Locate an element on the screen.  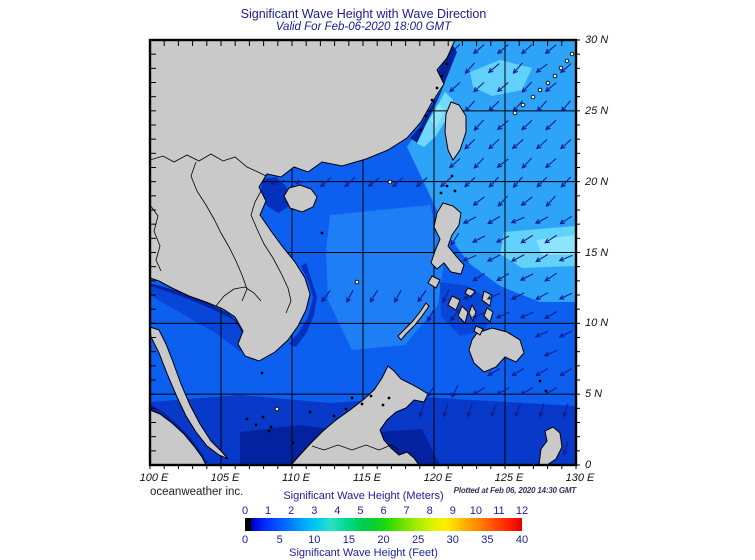
meters-tick-label: 2 is located at coordinates (291, 511).